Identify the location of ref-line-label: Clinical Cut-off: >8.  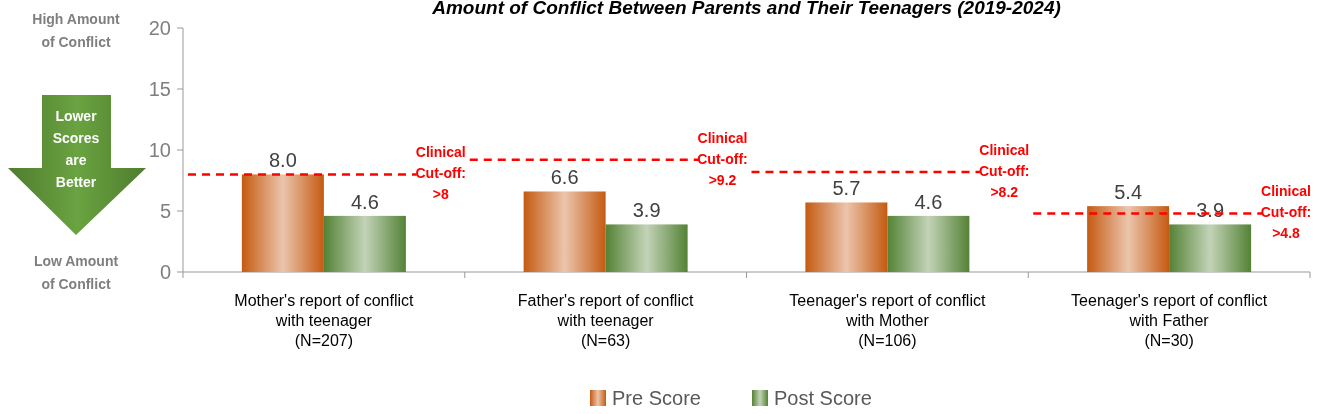
(441, 173).